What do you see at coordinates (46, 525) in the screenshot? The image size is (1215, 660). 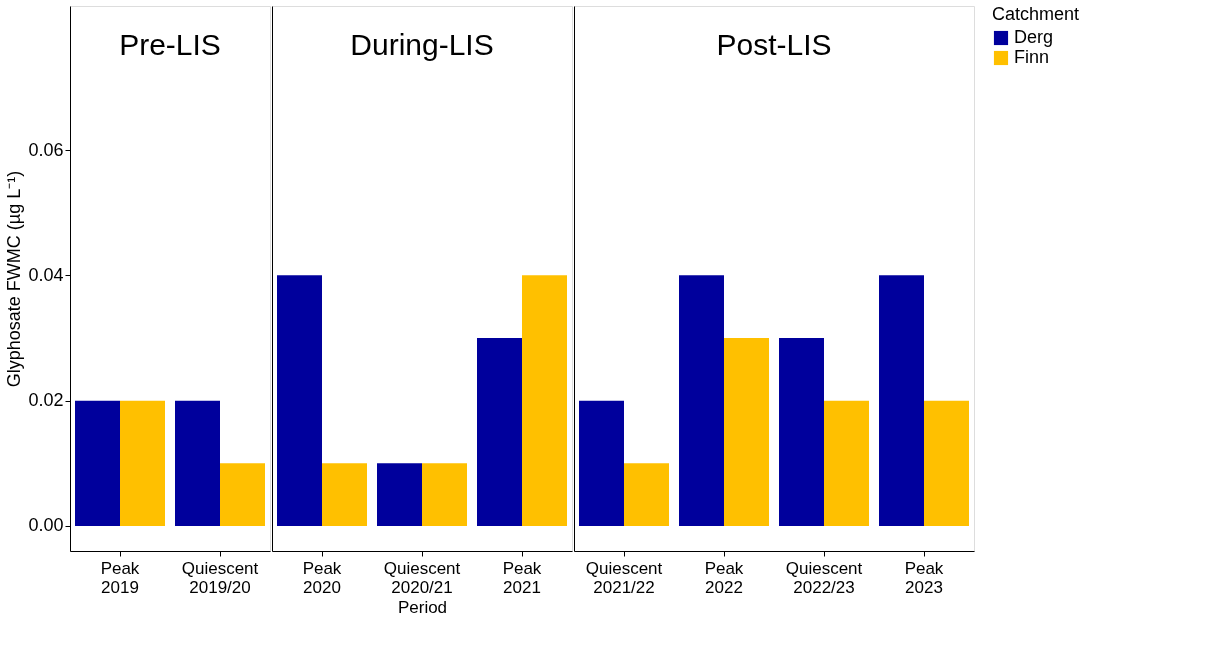 I see `y-tick-label: 0.00` at bounding box center [46, 525].